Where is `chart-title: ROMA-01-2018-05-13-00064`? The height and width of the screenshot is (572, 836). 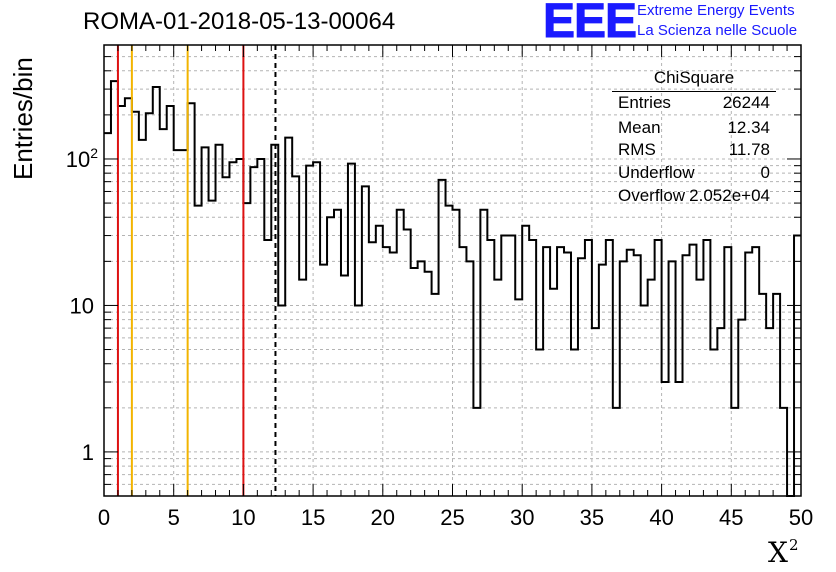
chart-title: ROMA-01-2018-05-13-00064 is located at coordinates (239, 21).